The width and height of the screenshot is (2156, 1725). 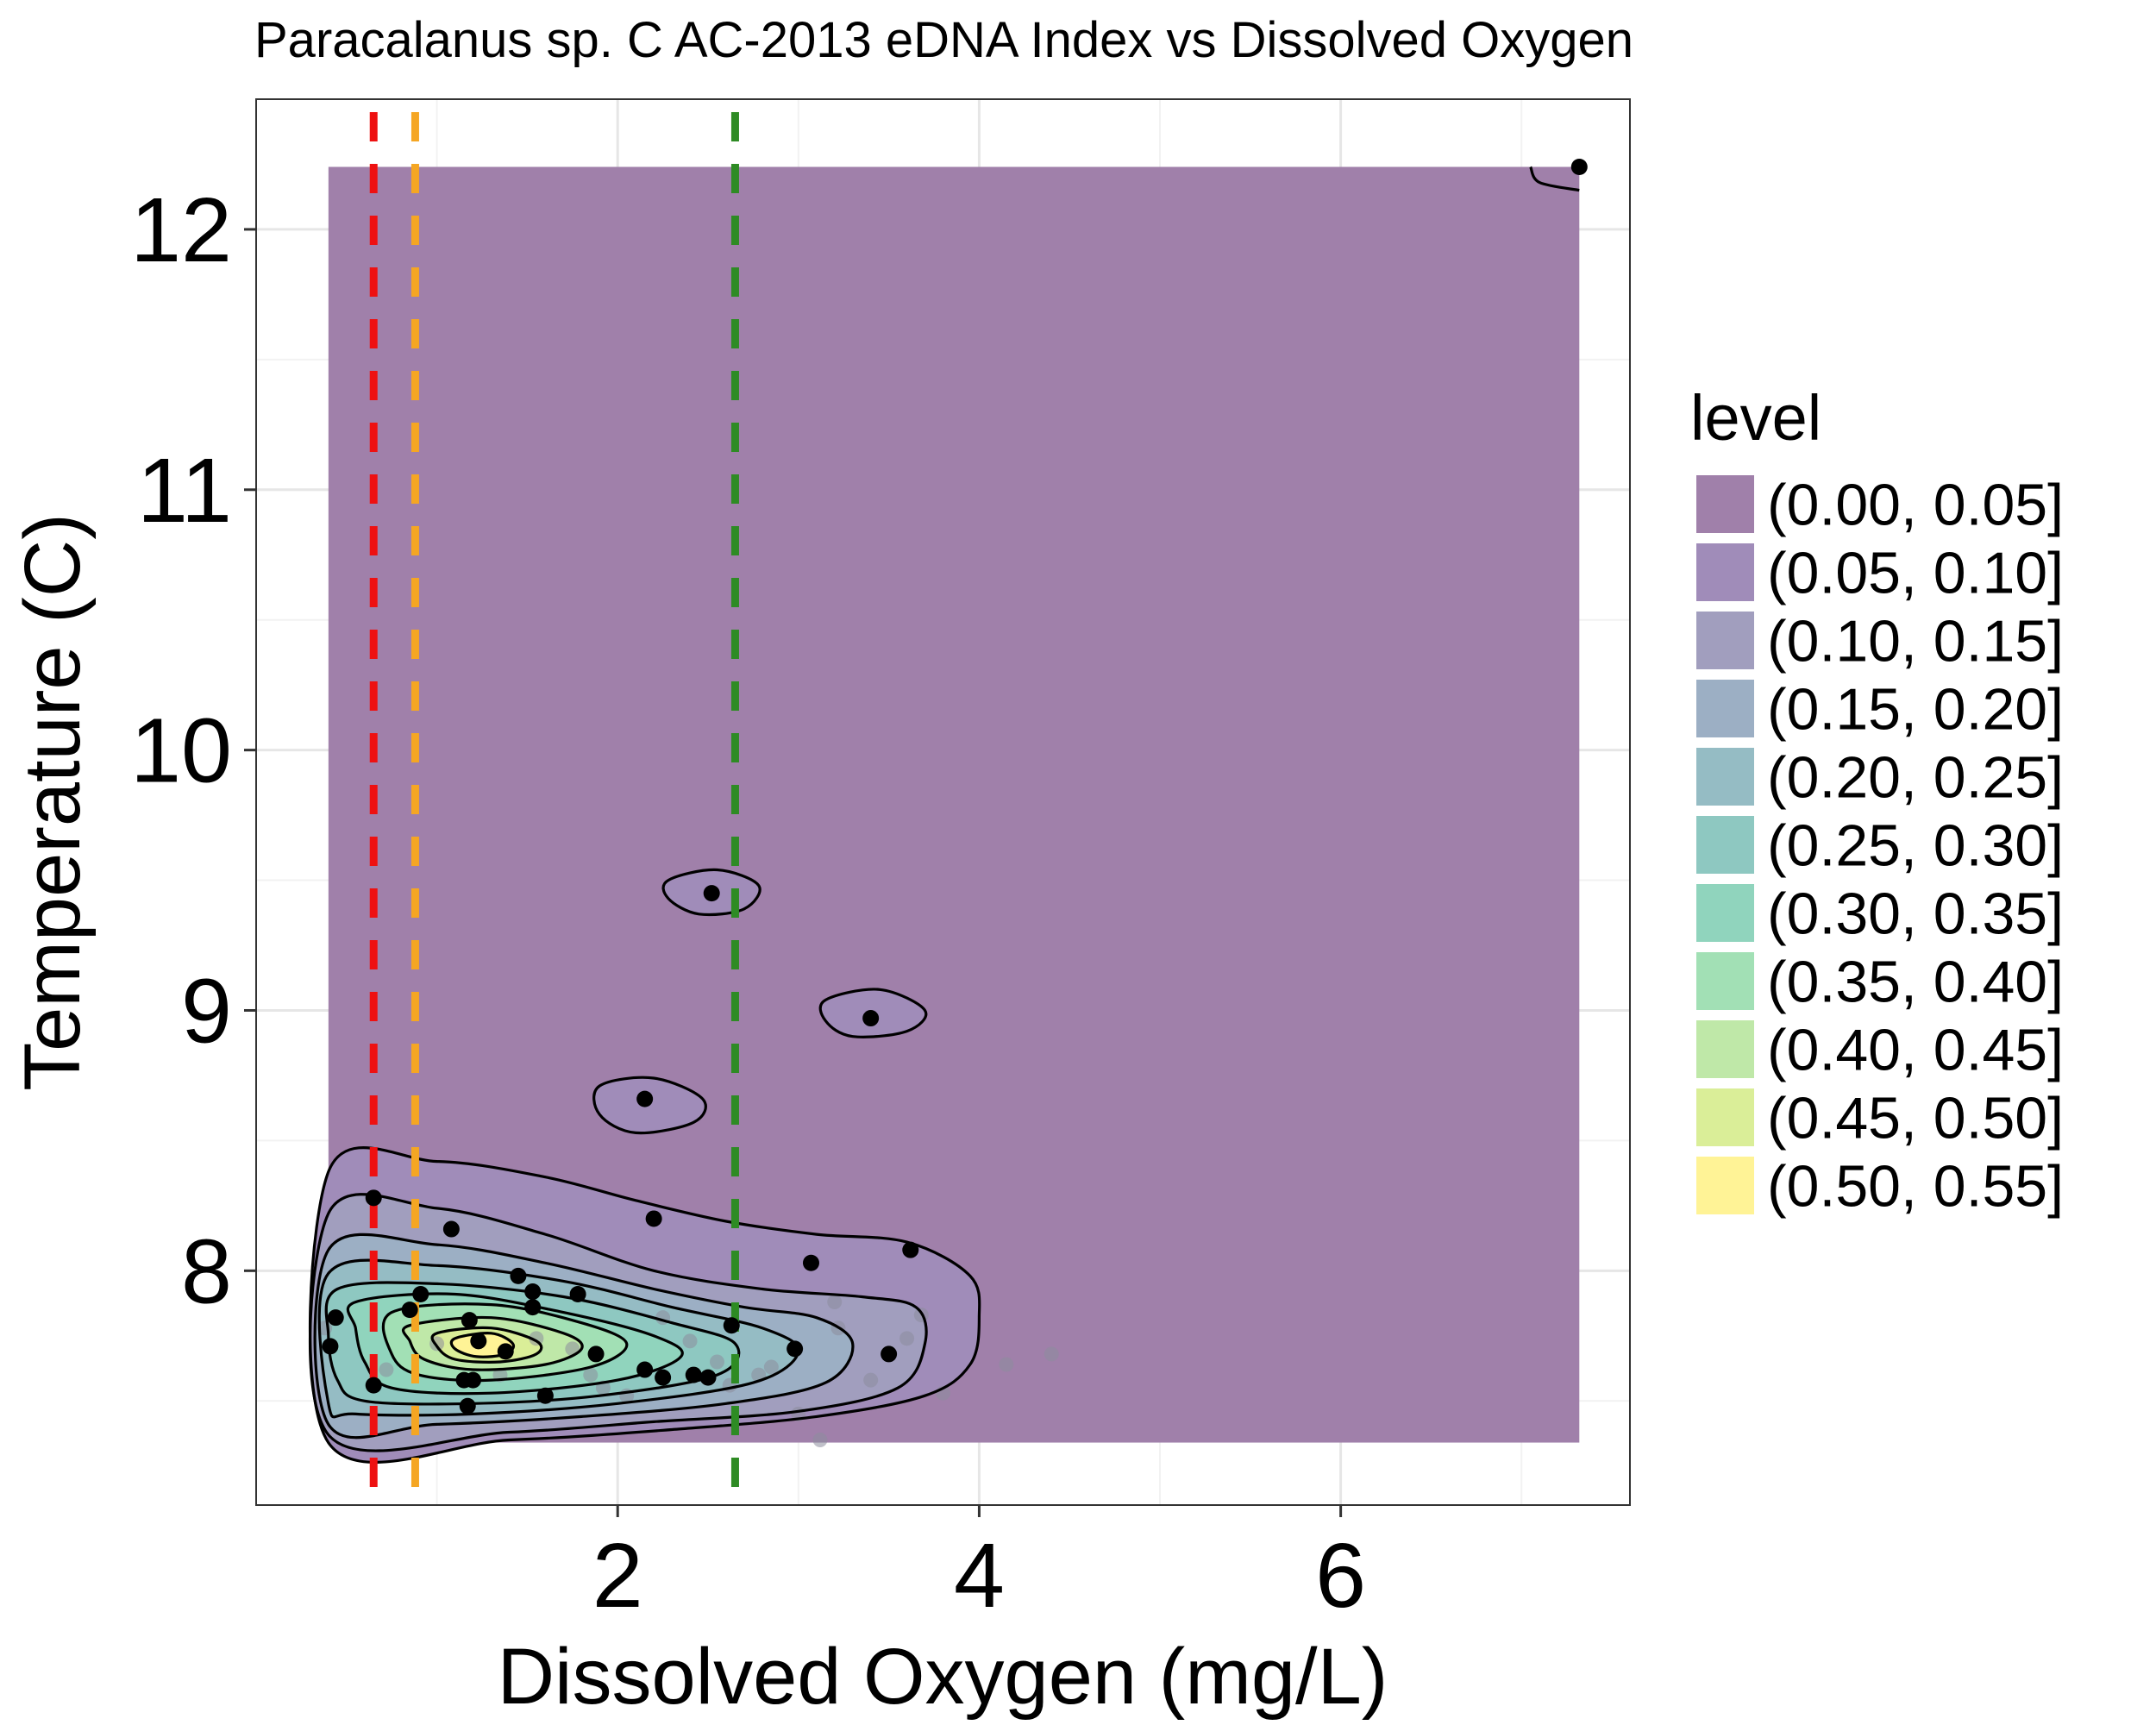 I want to click on y-tick-label: 10, so click(x=181, y=751).